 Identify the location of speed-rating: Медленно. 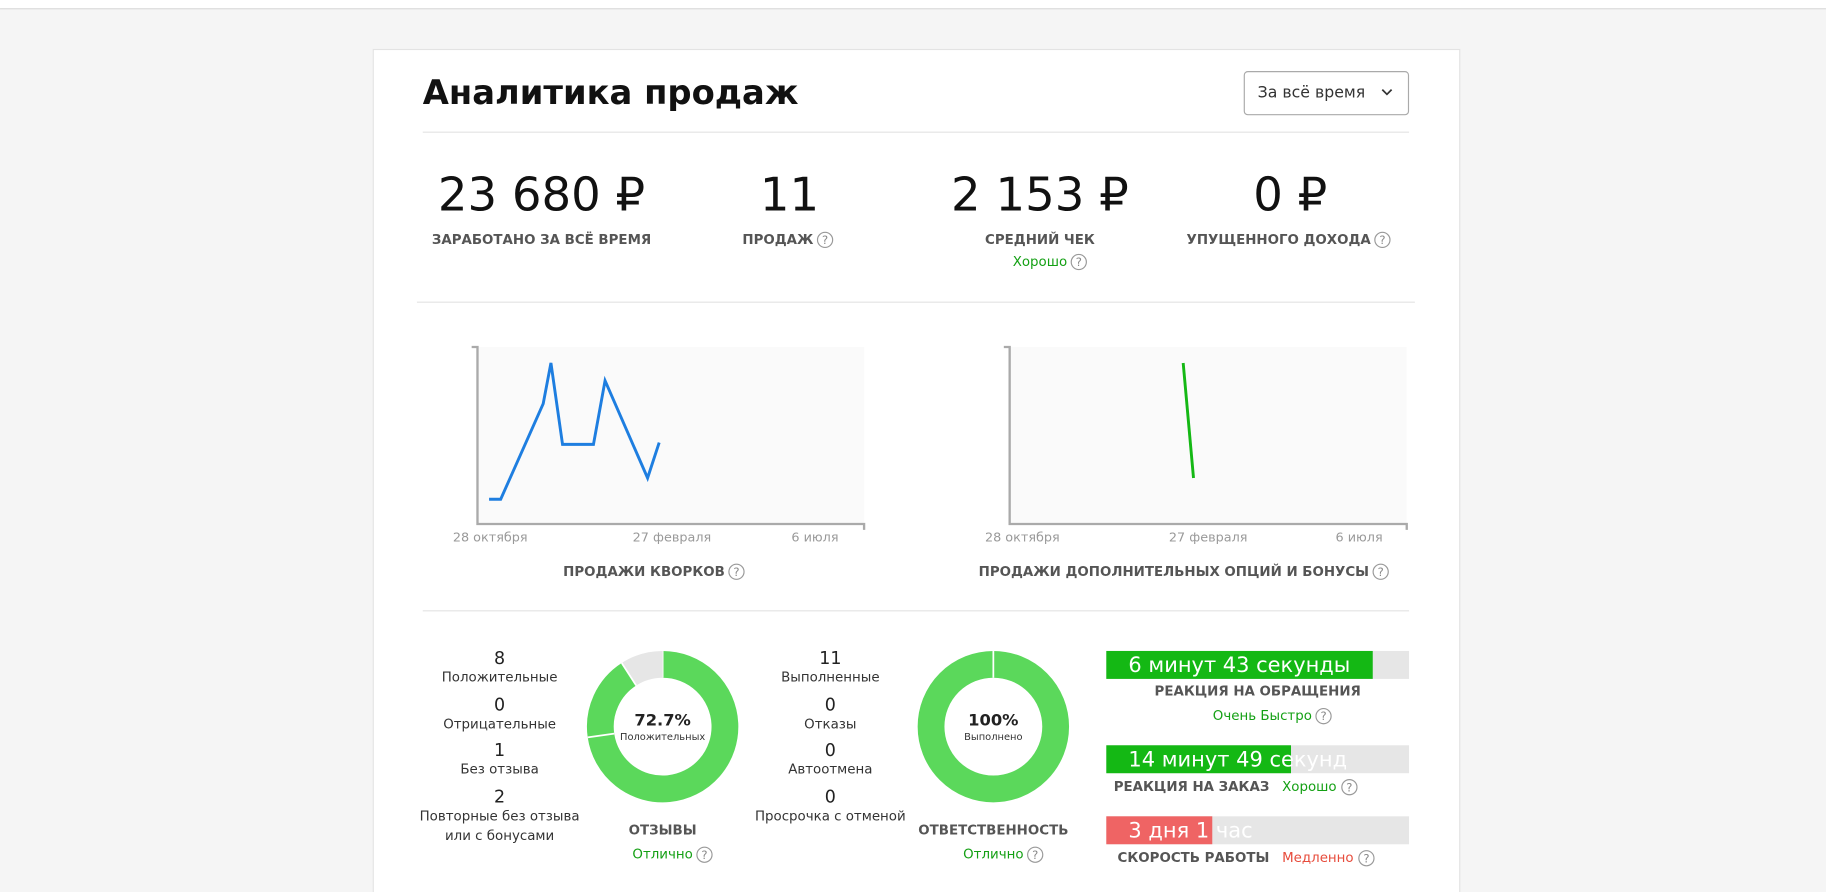
(1317, 858).